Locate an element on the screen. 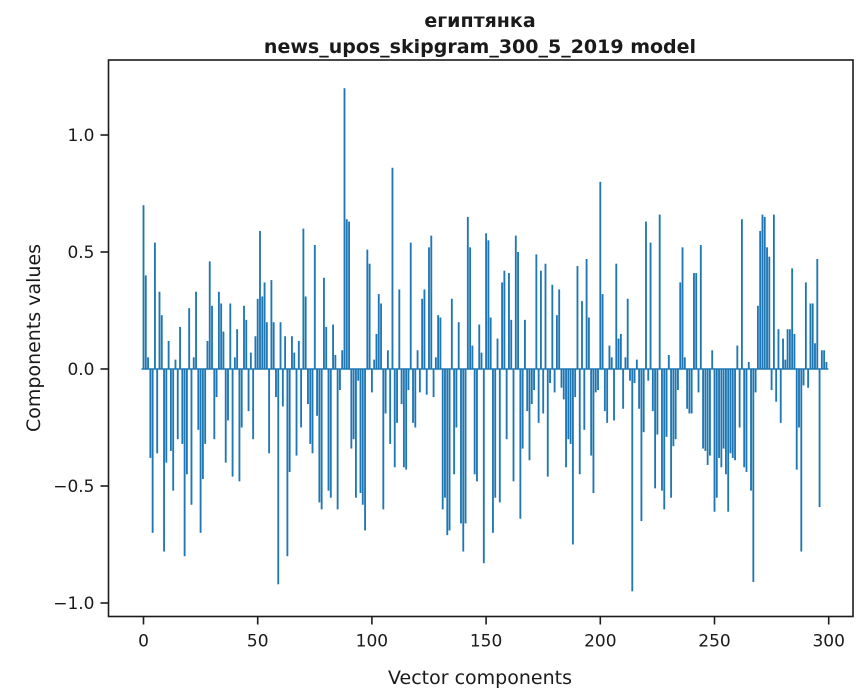 The image size is (867, 696). chart-title-line1: египтянка is located at coordinates (479, 21).